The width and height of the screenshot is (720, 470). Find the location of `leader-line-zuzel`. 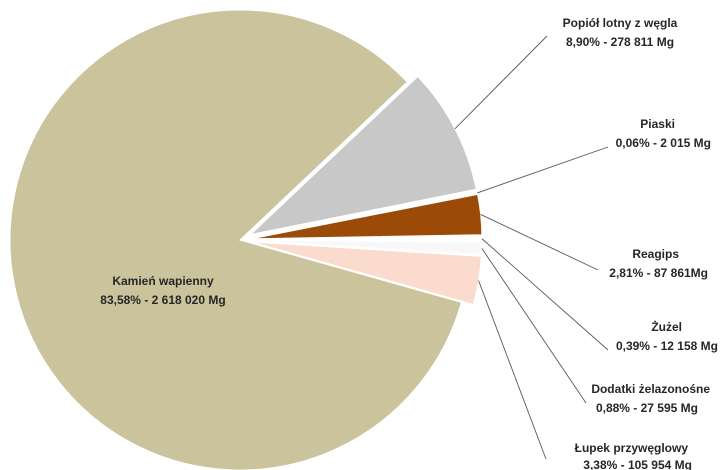

leader-line-zuzel is located at coordinates (545, 294).